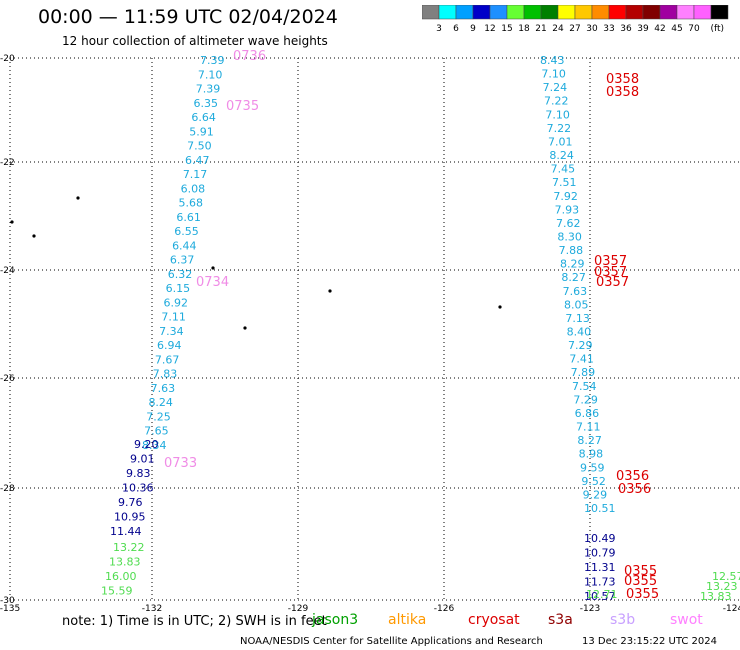  What do you see at coordinates (242, 106) in the screenshot?
I see `pass-time-label: 0735` at bounding box center [242, 106].